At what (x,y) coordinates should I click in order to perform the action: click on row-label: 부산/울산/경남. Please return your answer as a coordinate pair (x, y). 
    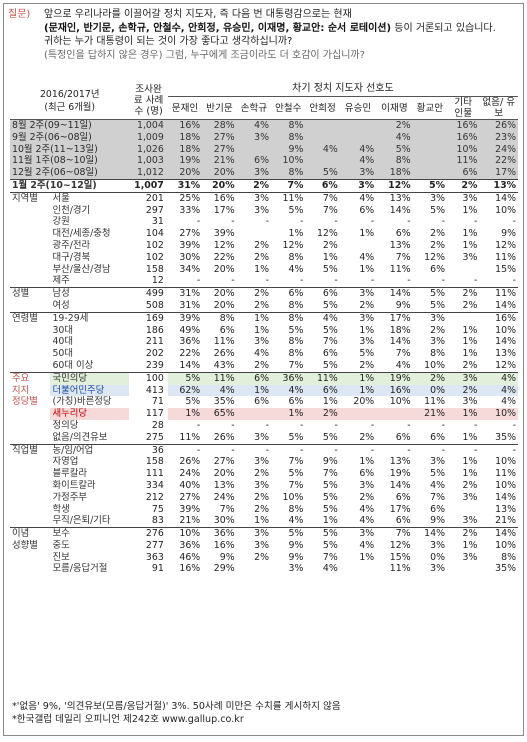
    Looking at the image, I should click on (81, 269).